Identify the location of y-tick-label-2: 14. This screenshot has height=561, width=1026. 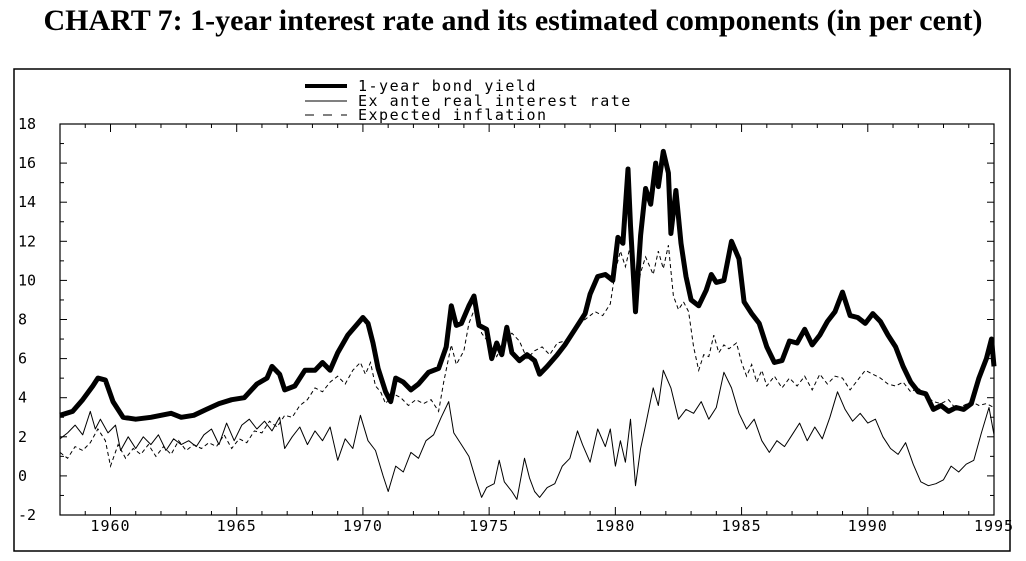
(27, 202).